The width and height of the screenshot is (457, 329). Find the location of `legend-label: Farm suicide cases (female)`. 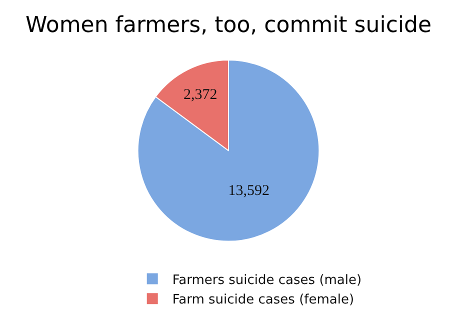

legend-label: Farm suicide cases (female) is located at coordinates (263, 300).